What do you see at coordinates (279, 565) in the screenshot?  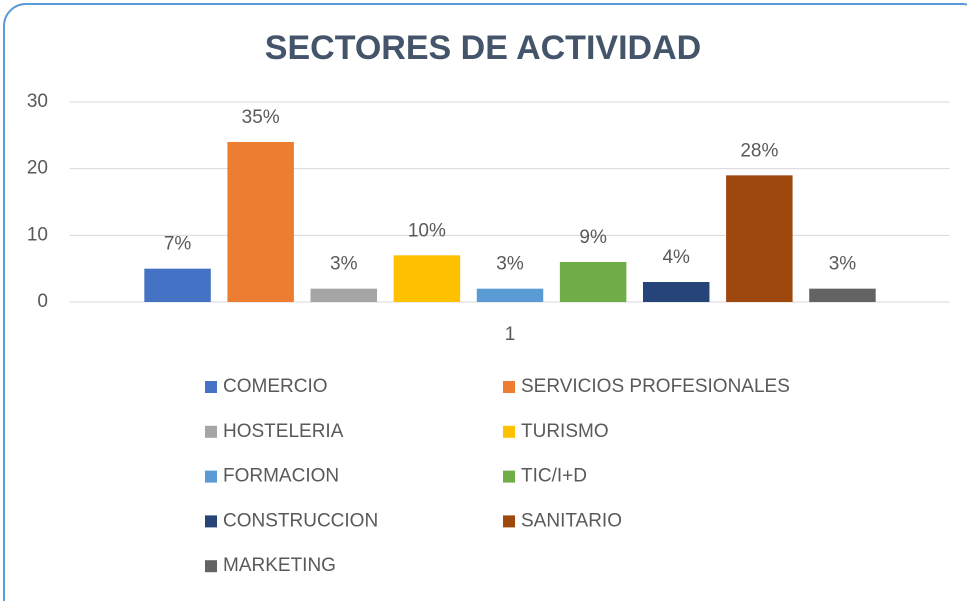 I see `legend-label: MARKETING` at bounding box center [279, 565].